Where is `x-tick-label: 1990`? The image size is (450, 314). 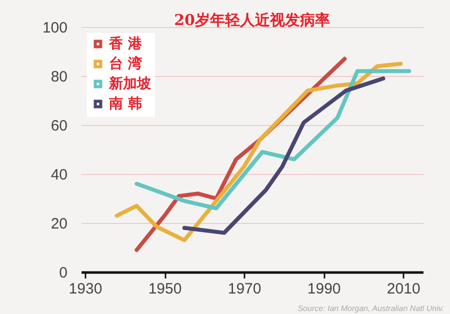
x-tick-label: 1990 is located at coordinates (324, 289).